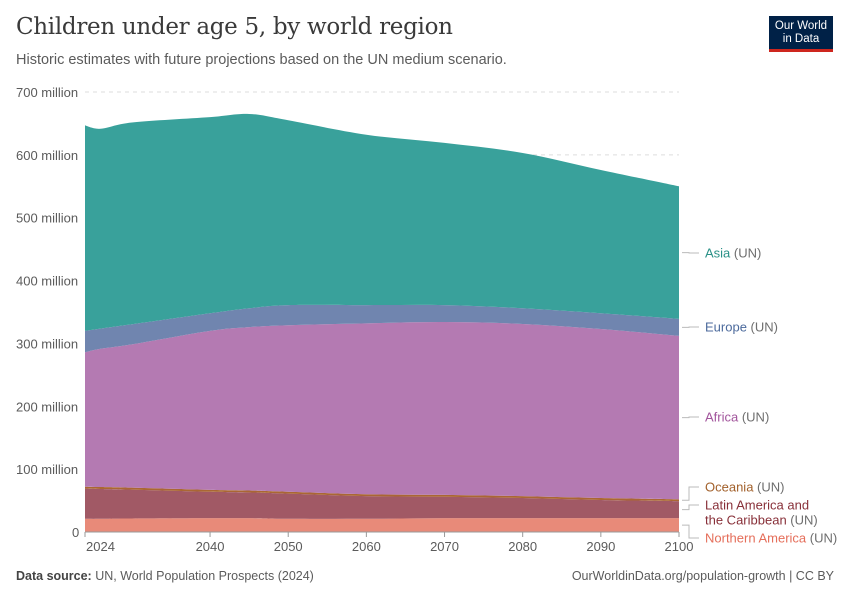 The height and width of the screenshot is (600, 850). Describe the element at coordinates (47, 155) in the screenshot. I see `y-tick-label: 600 million` at that location.